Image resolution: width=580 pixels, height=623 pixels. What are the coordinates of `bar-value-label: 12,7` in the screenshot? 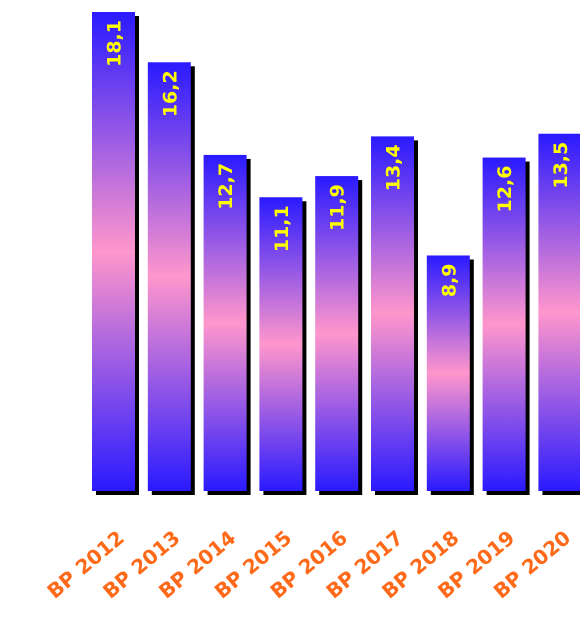 It's located at (226, 186).